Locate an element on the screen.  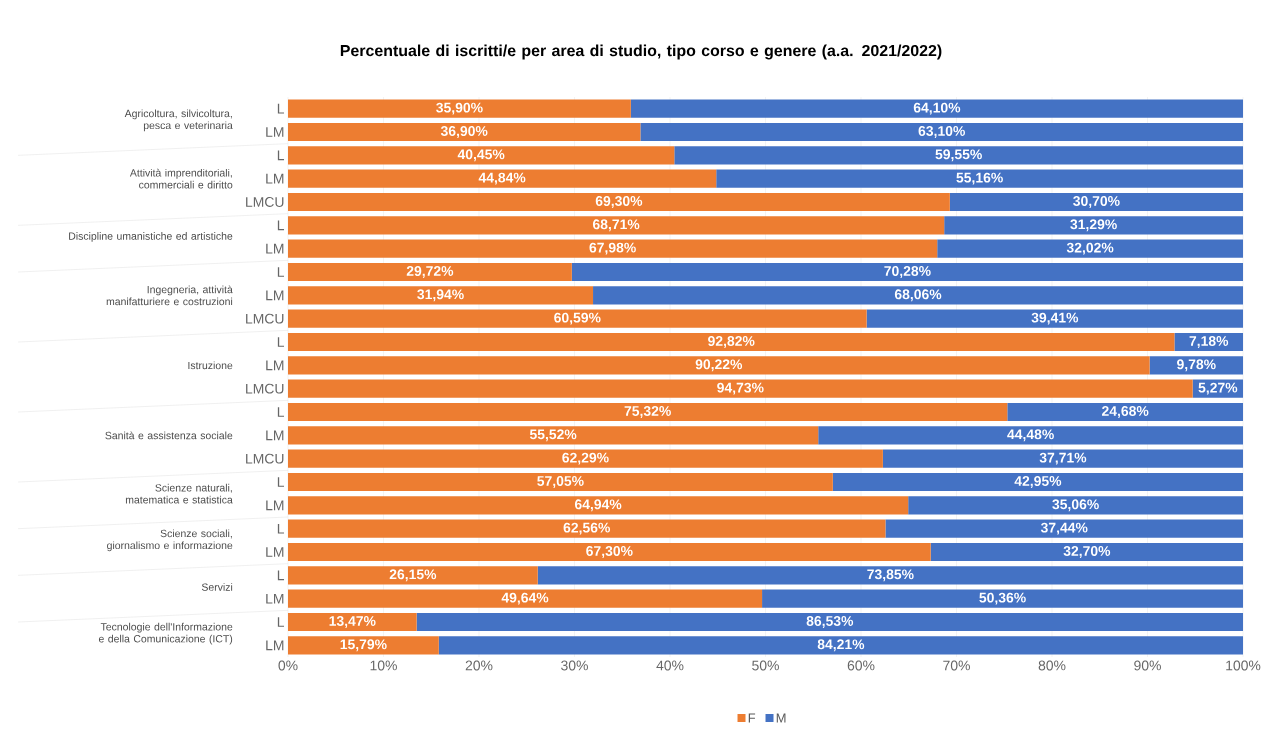
data-label: 75,32% is located at coordinates (647, 412).